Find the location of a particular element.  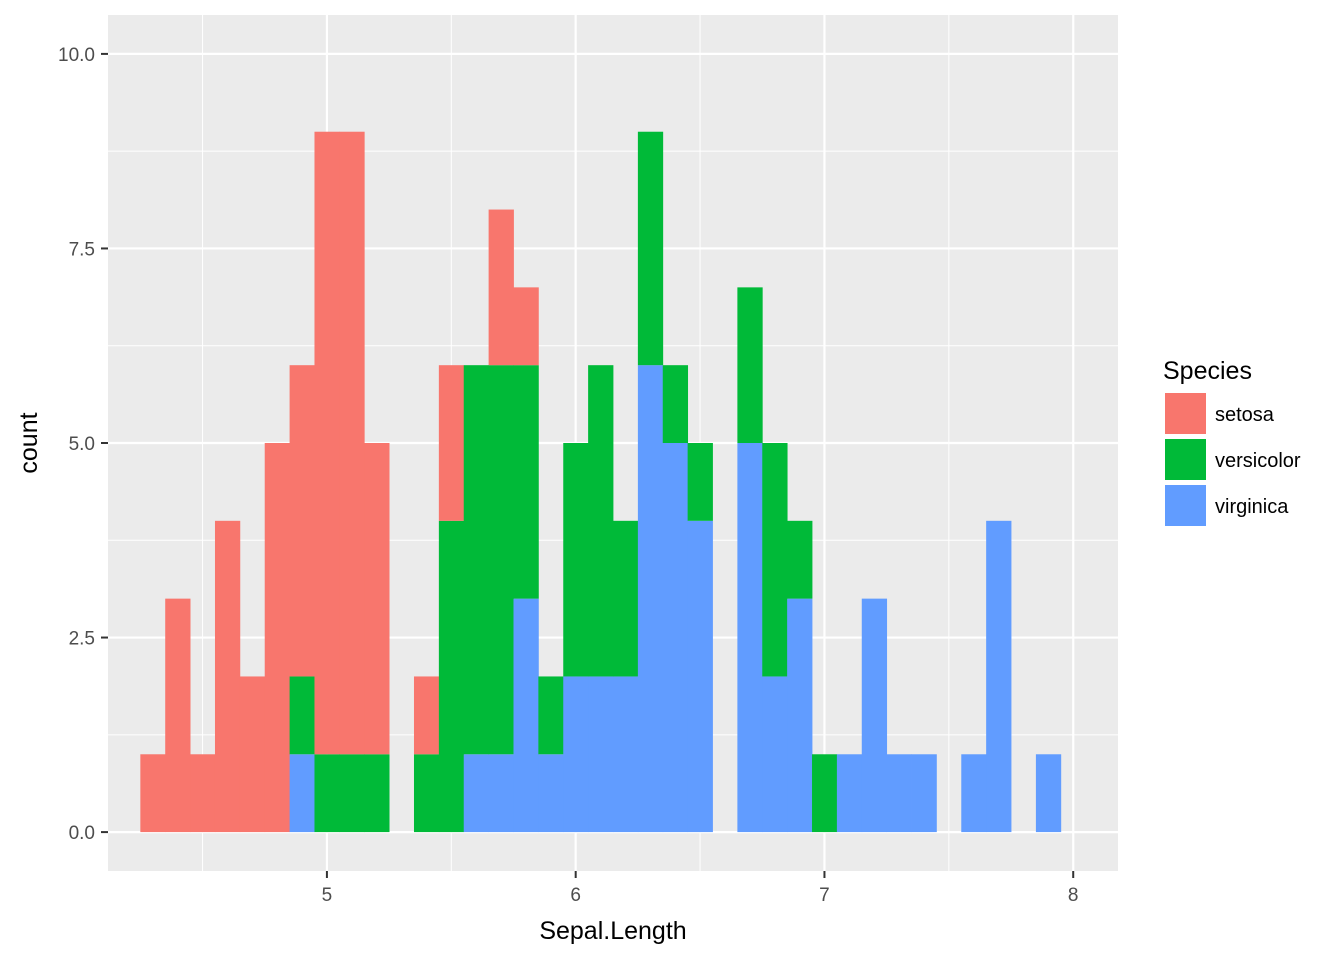

legend-key-virginica is located at coordinates (1185, 505).